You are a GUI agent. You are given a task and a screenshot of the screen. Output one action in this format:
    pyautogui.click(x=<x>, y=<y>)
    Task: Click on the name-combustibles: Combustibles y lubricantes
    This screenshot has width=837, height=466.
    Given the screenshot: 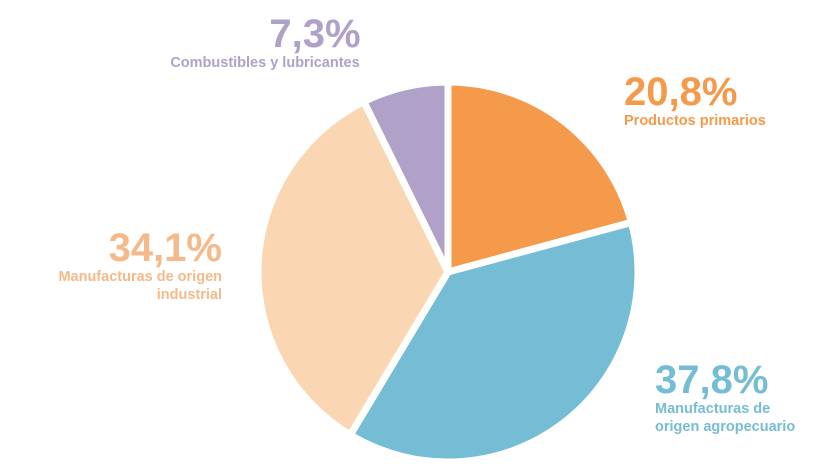 What is the action you would take?
    pyautogui.click(x=265, y=63)
    